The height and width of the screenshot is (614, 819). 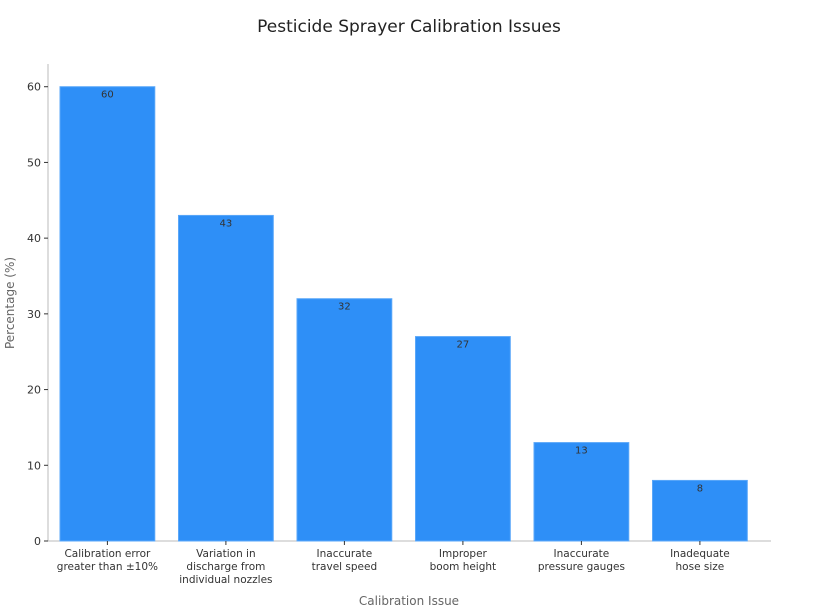 I want to click on y-tick-label: 10, so click(x=34, y=465).